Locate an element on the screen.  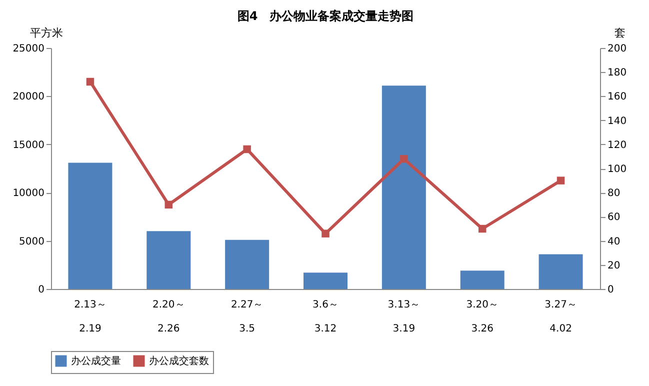
y-axis-title: 平方米 is located at coordinates (46, 33).